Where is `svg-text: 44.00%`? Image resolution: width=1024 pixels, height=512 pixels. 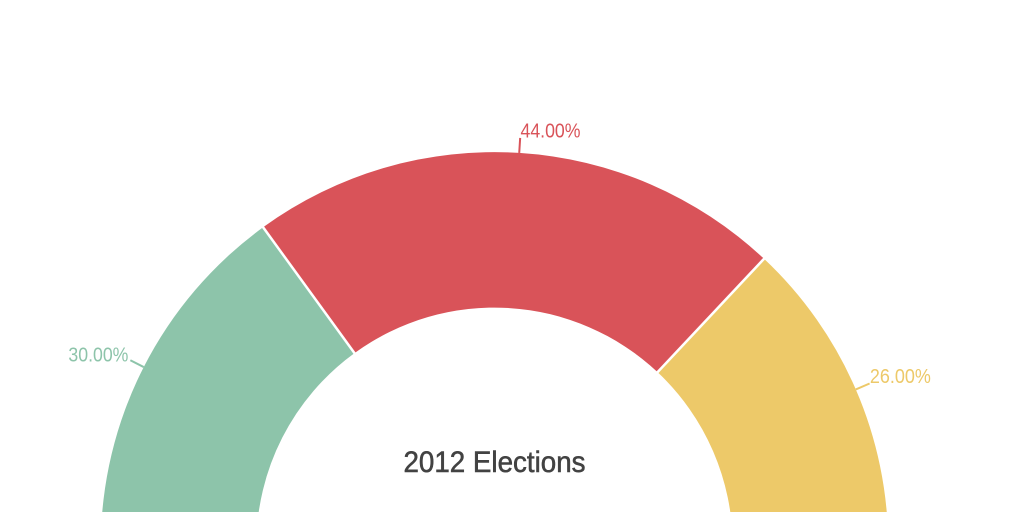
svg-text: 44.00% is located at coordinates (551, 132).